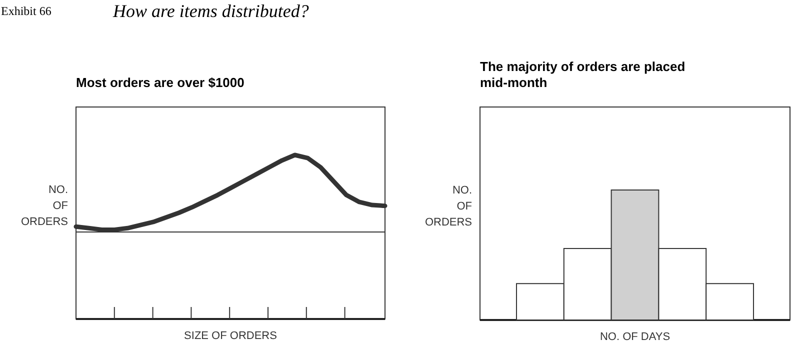 This screenshot has width=793, height=346. Describe the element at coordinates (635, 337) in the screenshot. I see `x-axis-title: NO. OF DAYS` at that location.